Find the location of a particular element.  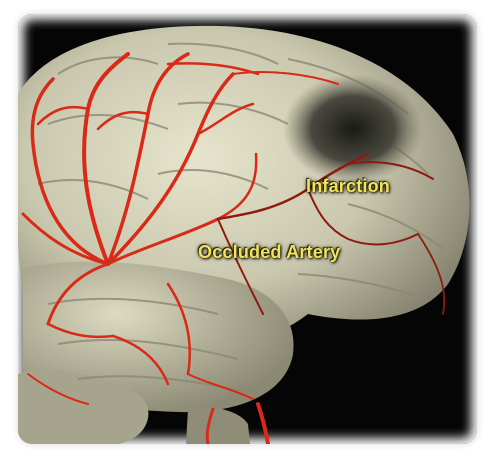

brainstem is located at coordinates (218, 425).